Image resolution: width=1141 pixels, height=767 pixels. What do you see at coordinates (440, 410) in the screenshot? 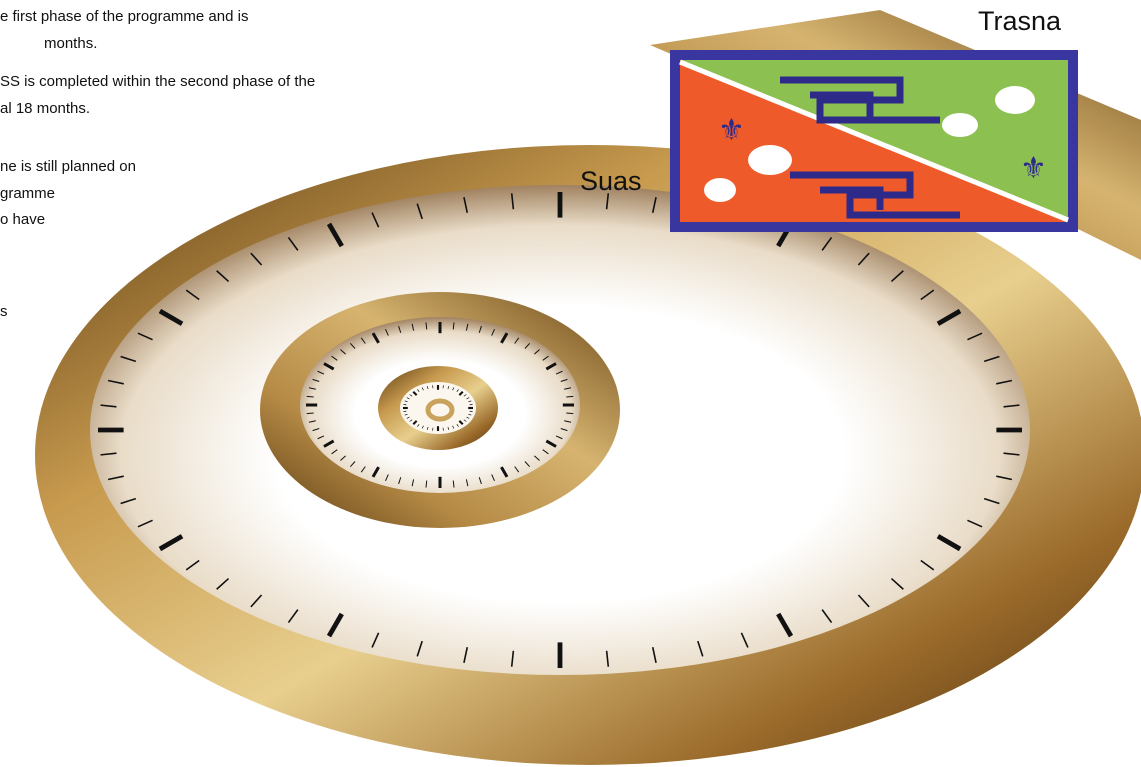
I see `center-curl` at bounding box center [440, 410].